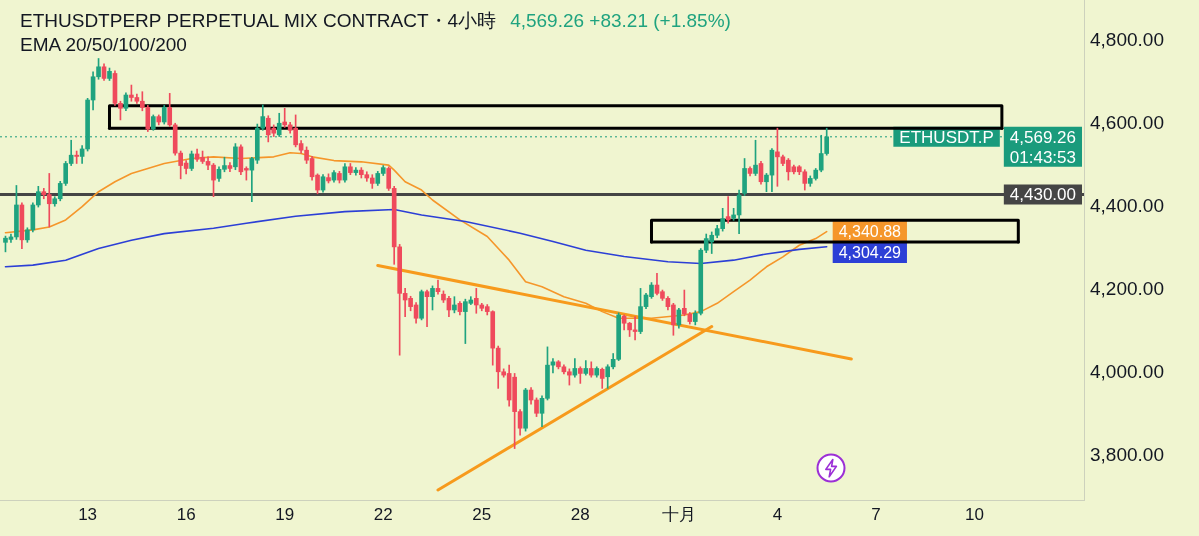 The width and height of the screenshot is (1199, 536). I want to click on x-tick-label: 4, so click(777, 515).